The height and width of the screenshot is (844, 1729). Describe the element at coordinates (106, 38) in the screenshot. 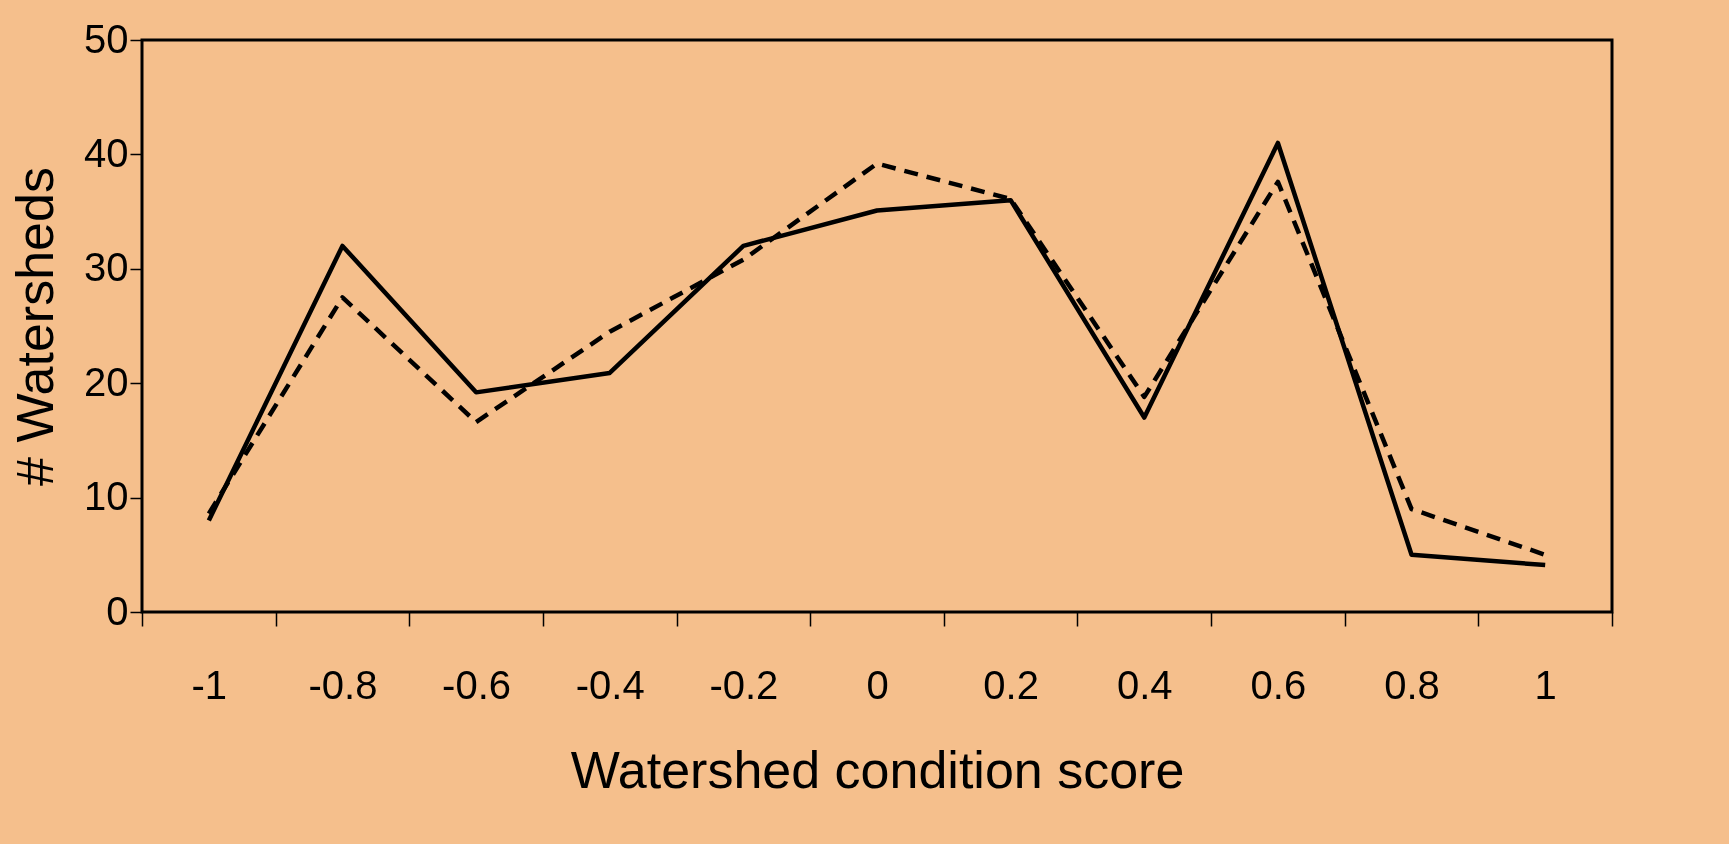

I see `y-tick-label: 50` at that location.